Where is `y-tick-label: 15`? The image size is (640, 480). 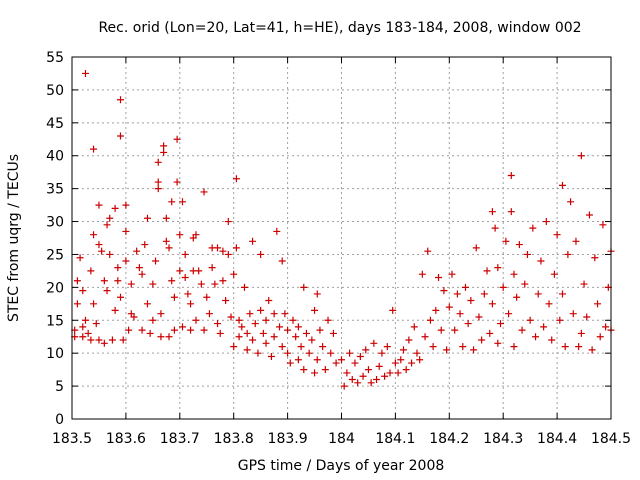
y-tick-label: 15 is located at coordinates (55, 321).